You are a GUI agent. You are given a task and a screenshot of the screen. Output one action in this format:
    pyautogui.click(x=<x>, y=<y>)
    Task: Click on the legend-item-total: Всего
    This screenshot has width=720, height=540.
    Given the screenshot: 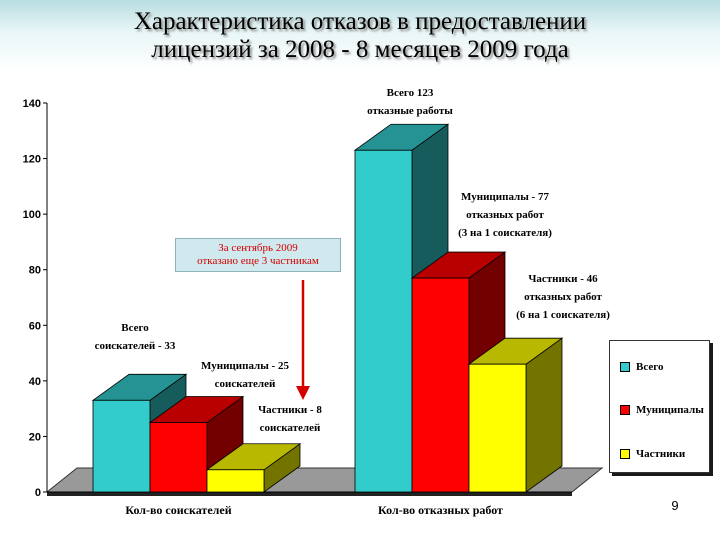 What is the action you would take?
    pyautogui.click(x=641, y=368)
    